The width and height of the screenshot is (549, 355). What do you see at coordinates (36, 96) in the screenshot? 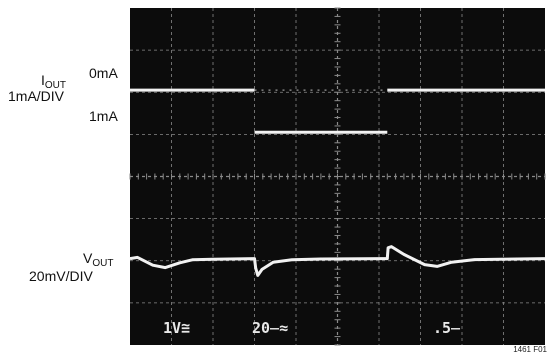
I see `iout-scale-label: 1mA/DIV` at bounding box center [36, 96].